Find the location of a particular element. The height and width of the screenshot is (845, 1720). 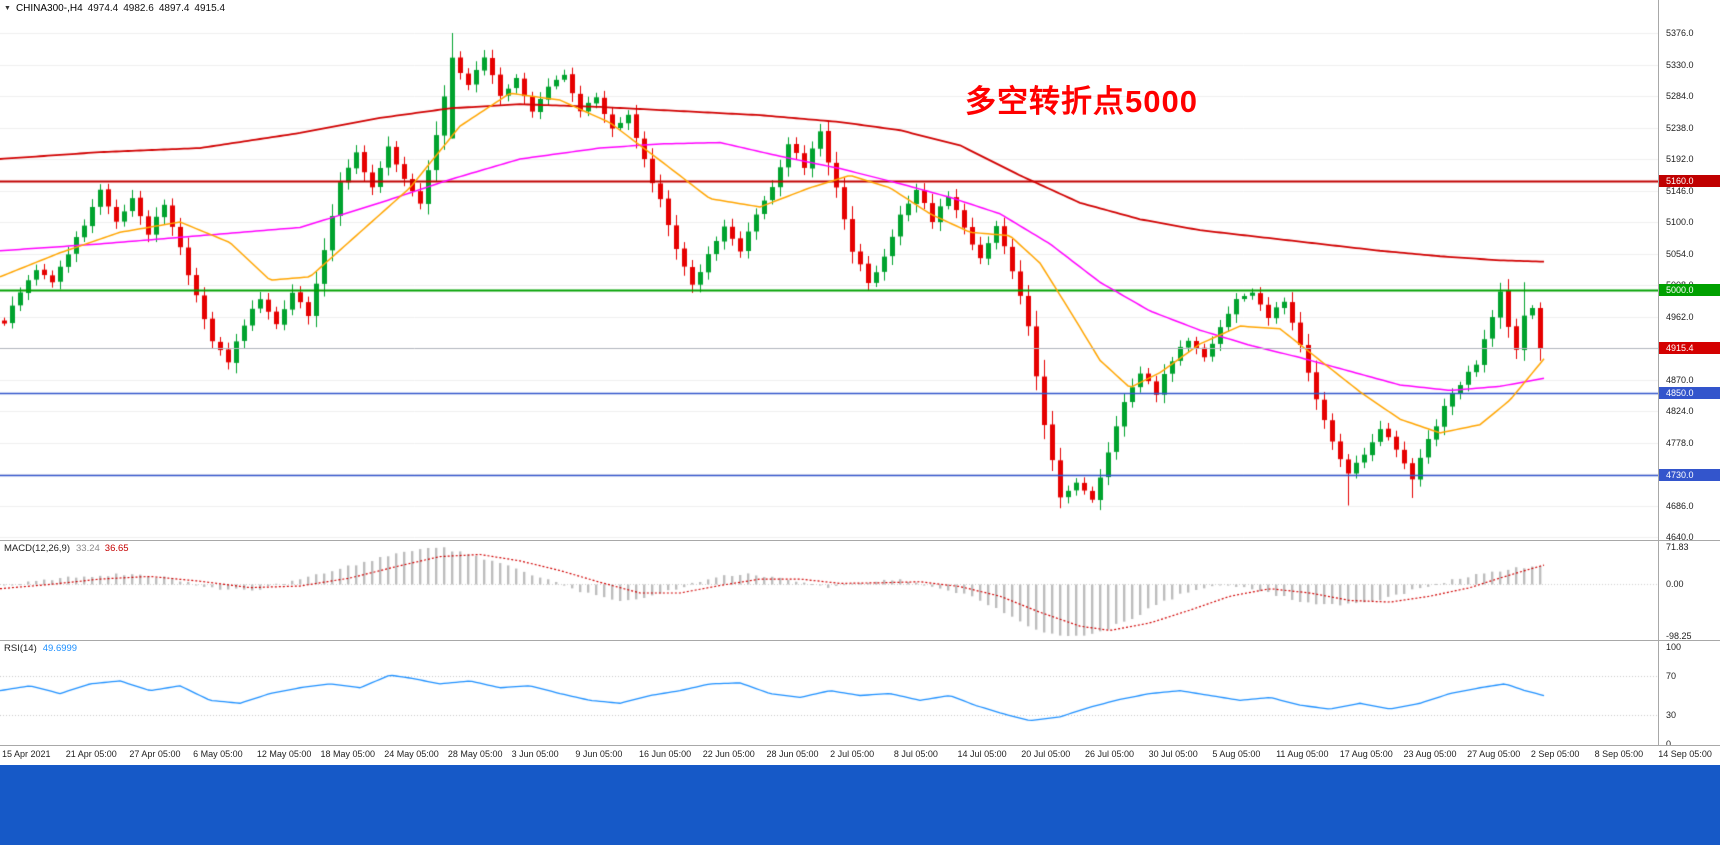

price-axis-label: 5376.0 is located at coordinates (1680, 33).